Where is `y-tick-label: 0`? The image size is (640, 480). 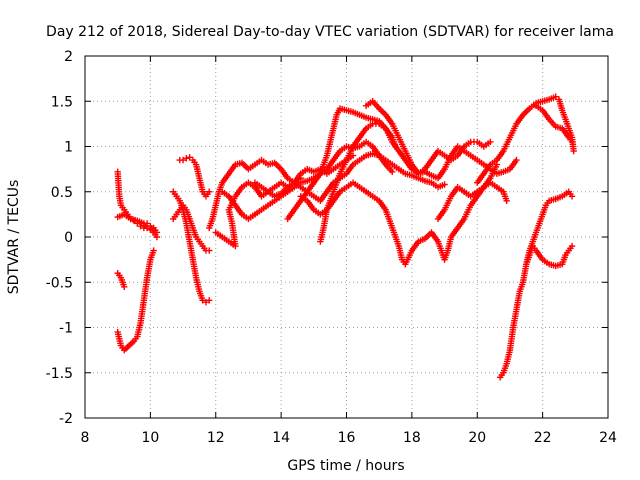
y-tick-label: 0 is located at coordinates (68, 238).